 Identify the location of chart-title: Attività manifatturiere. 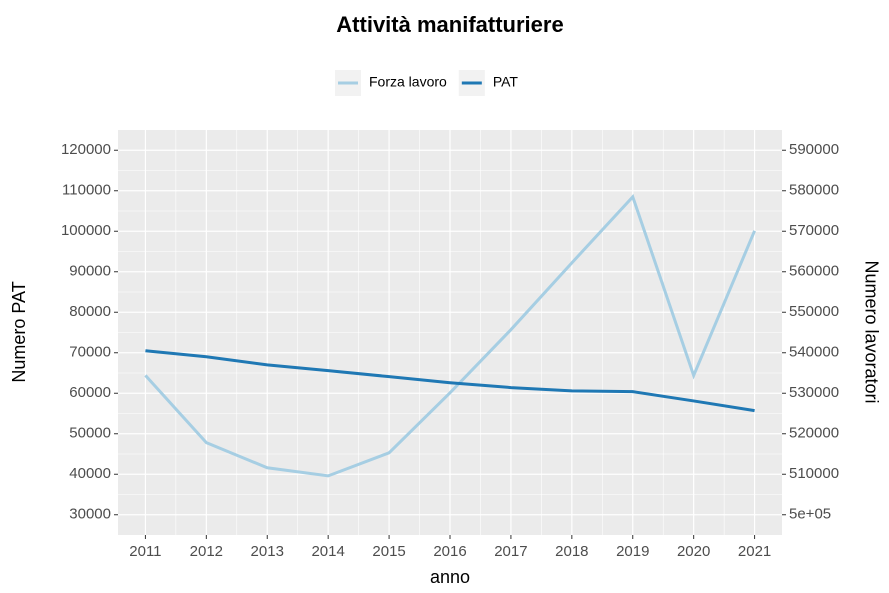
(449, 24).